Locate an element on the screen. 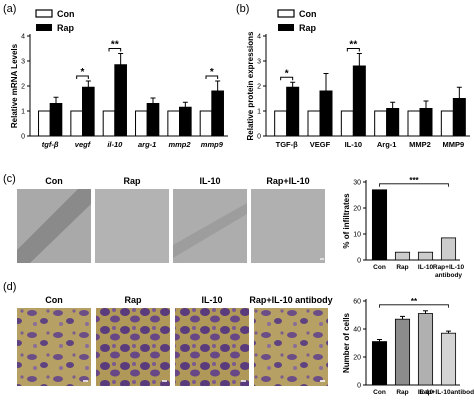 This screenshot has height=400, width=474. y-tick-label: 40 is located at coordinates (357, 330).